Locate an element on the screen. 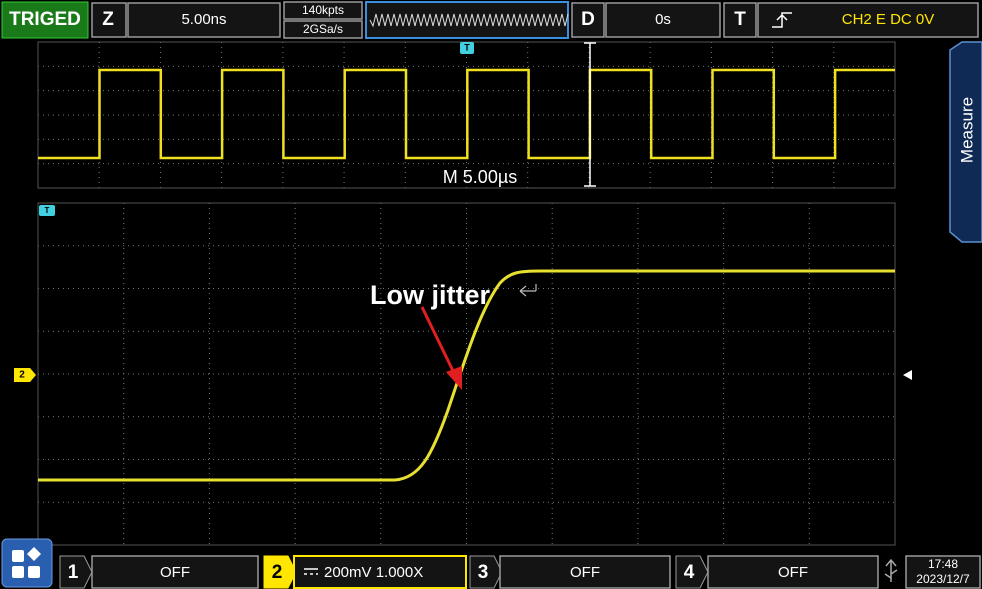  trigger-setting-box is located at coordinates (868, 20).